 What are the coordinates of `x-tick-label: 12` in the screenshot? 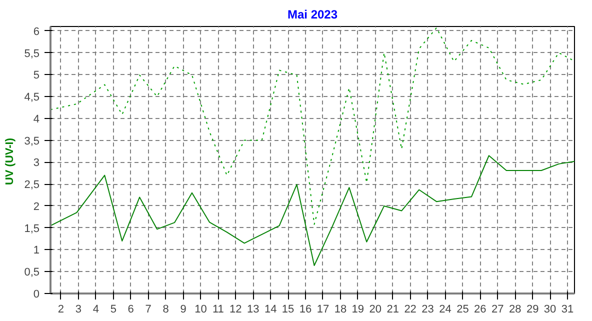 It's located at (236, 310).